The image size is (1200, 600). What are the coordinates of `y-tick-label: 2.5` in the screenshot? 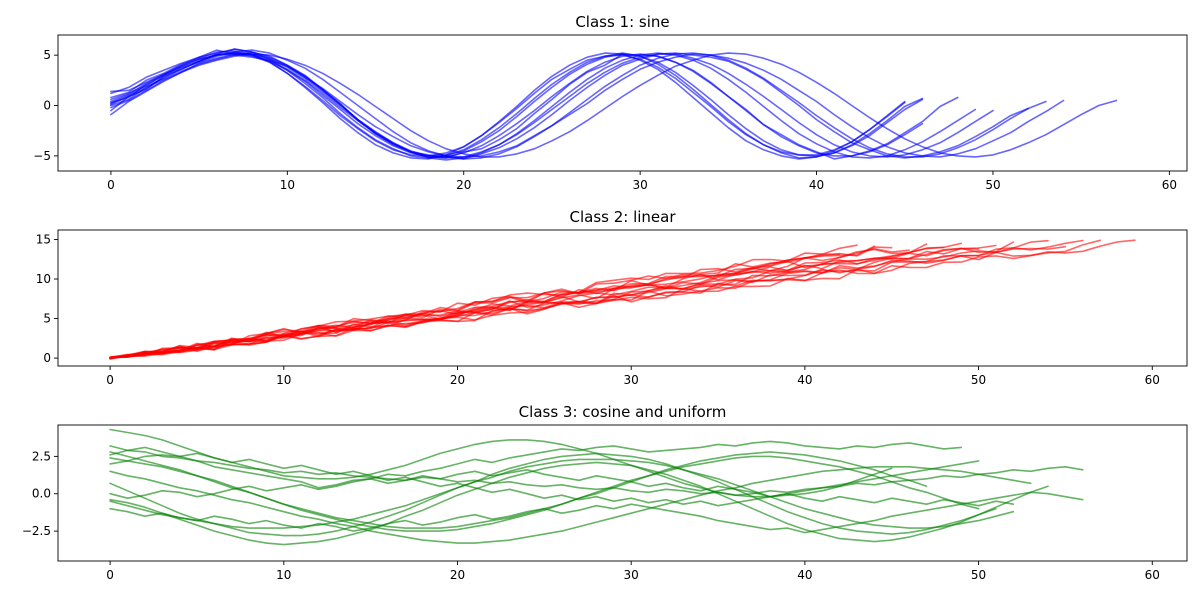 It's located at (41, 456).